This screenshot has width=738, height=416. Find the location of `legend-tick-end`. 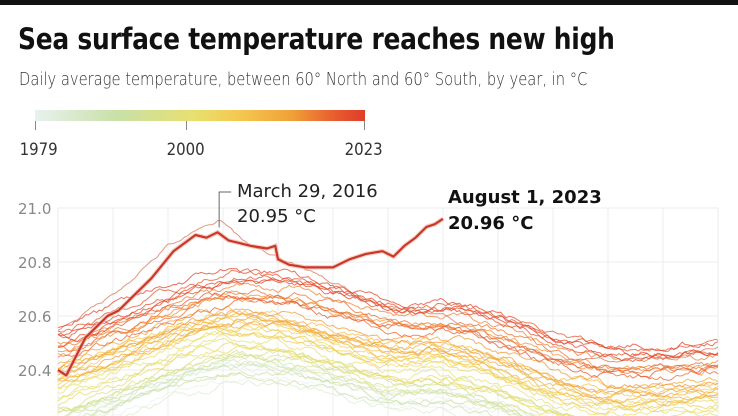

legend-tick-end is located at coordinates (364, 125).